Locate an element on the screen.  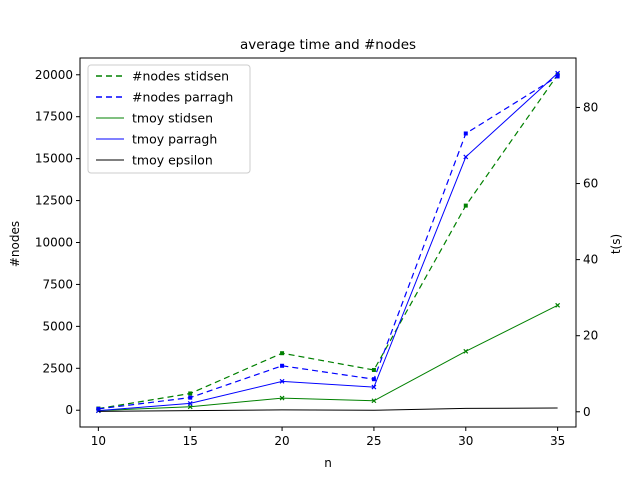
x-tick-label: 20 is located at coordinates (281, 441).